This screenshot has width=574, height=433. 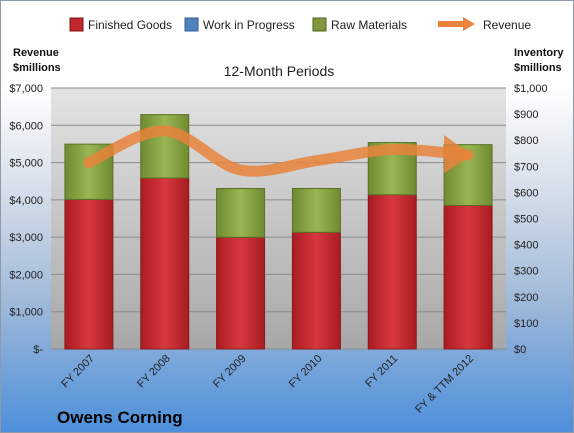 I want to click on right-tick-label: $400, so click(x=526, y=246).